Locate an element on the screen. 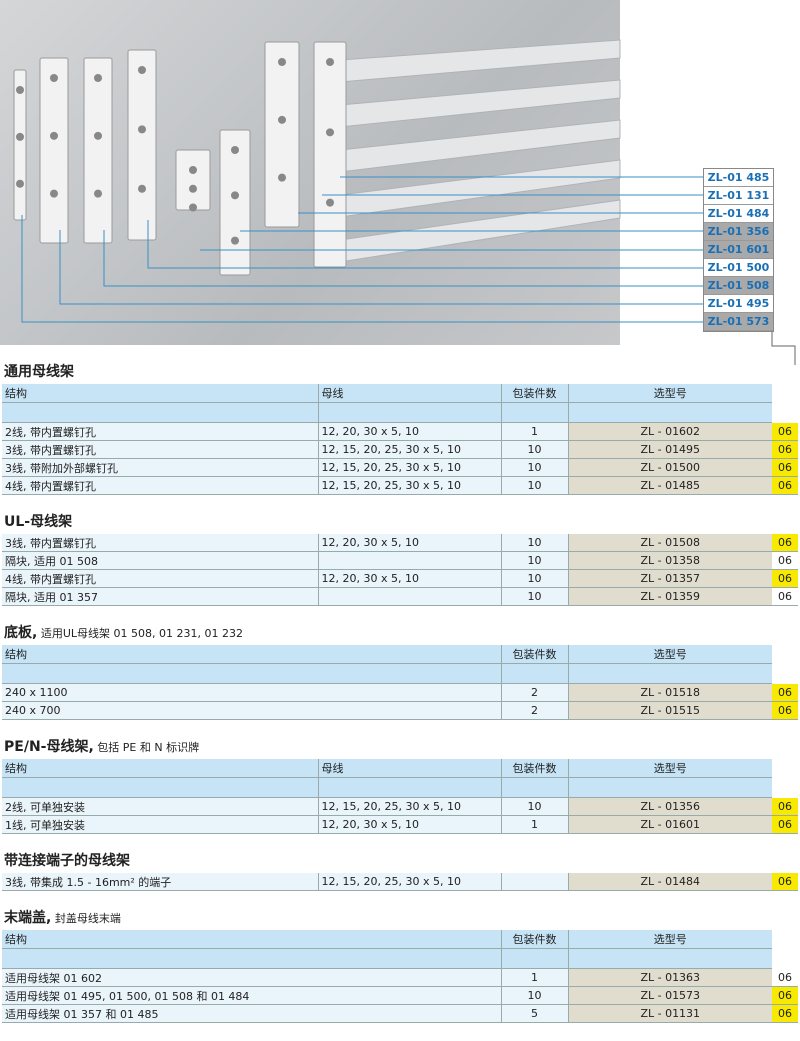 This screenshot has width=800, height=1041. callout-label: ZL-01 484 is located at coordinates (738, 214).